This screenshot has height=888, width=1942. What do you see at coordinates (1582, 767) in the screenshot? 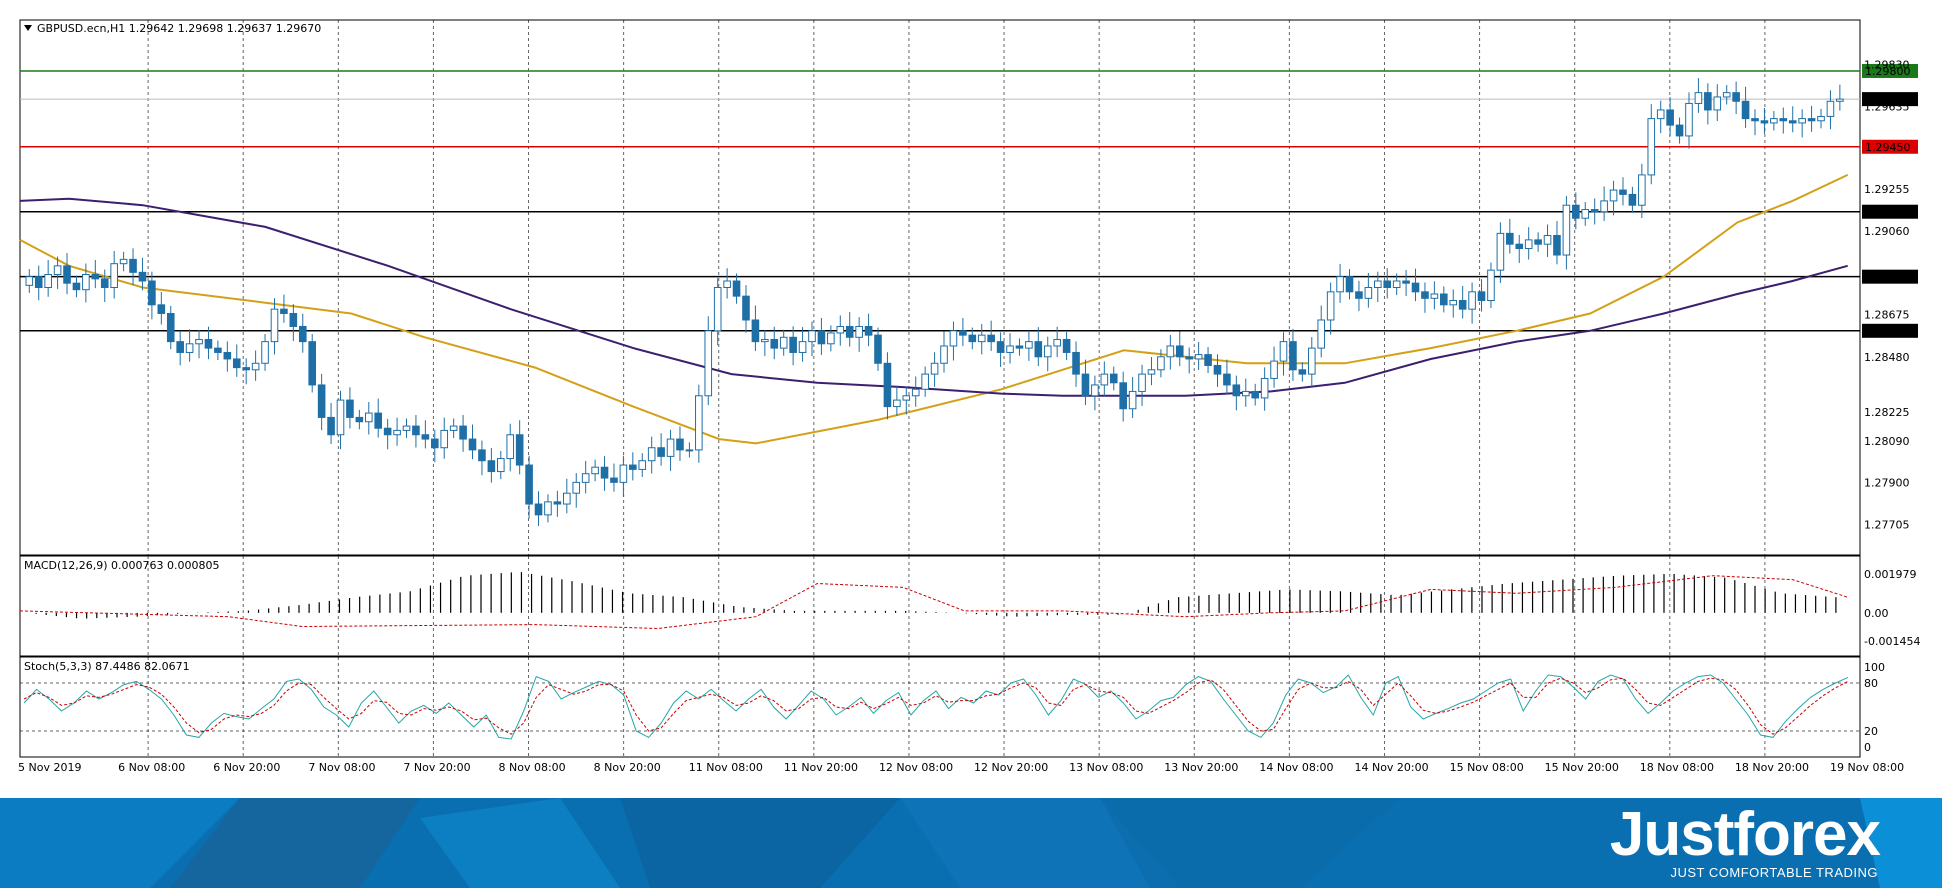
I see `x-tick-label: 15 Nov 20:00` at bounding box center [1582, 767].